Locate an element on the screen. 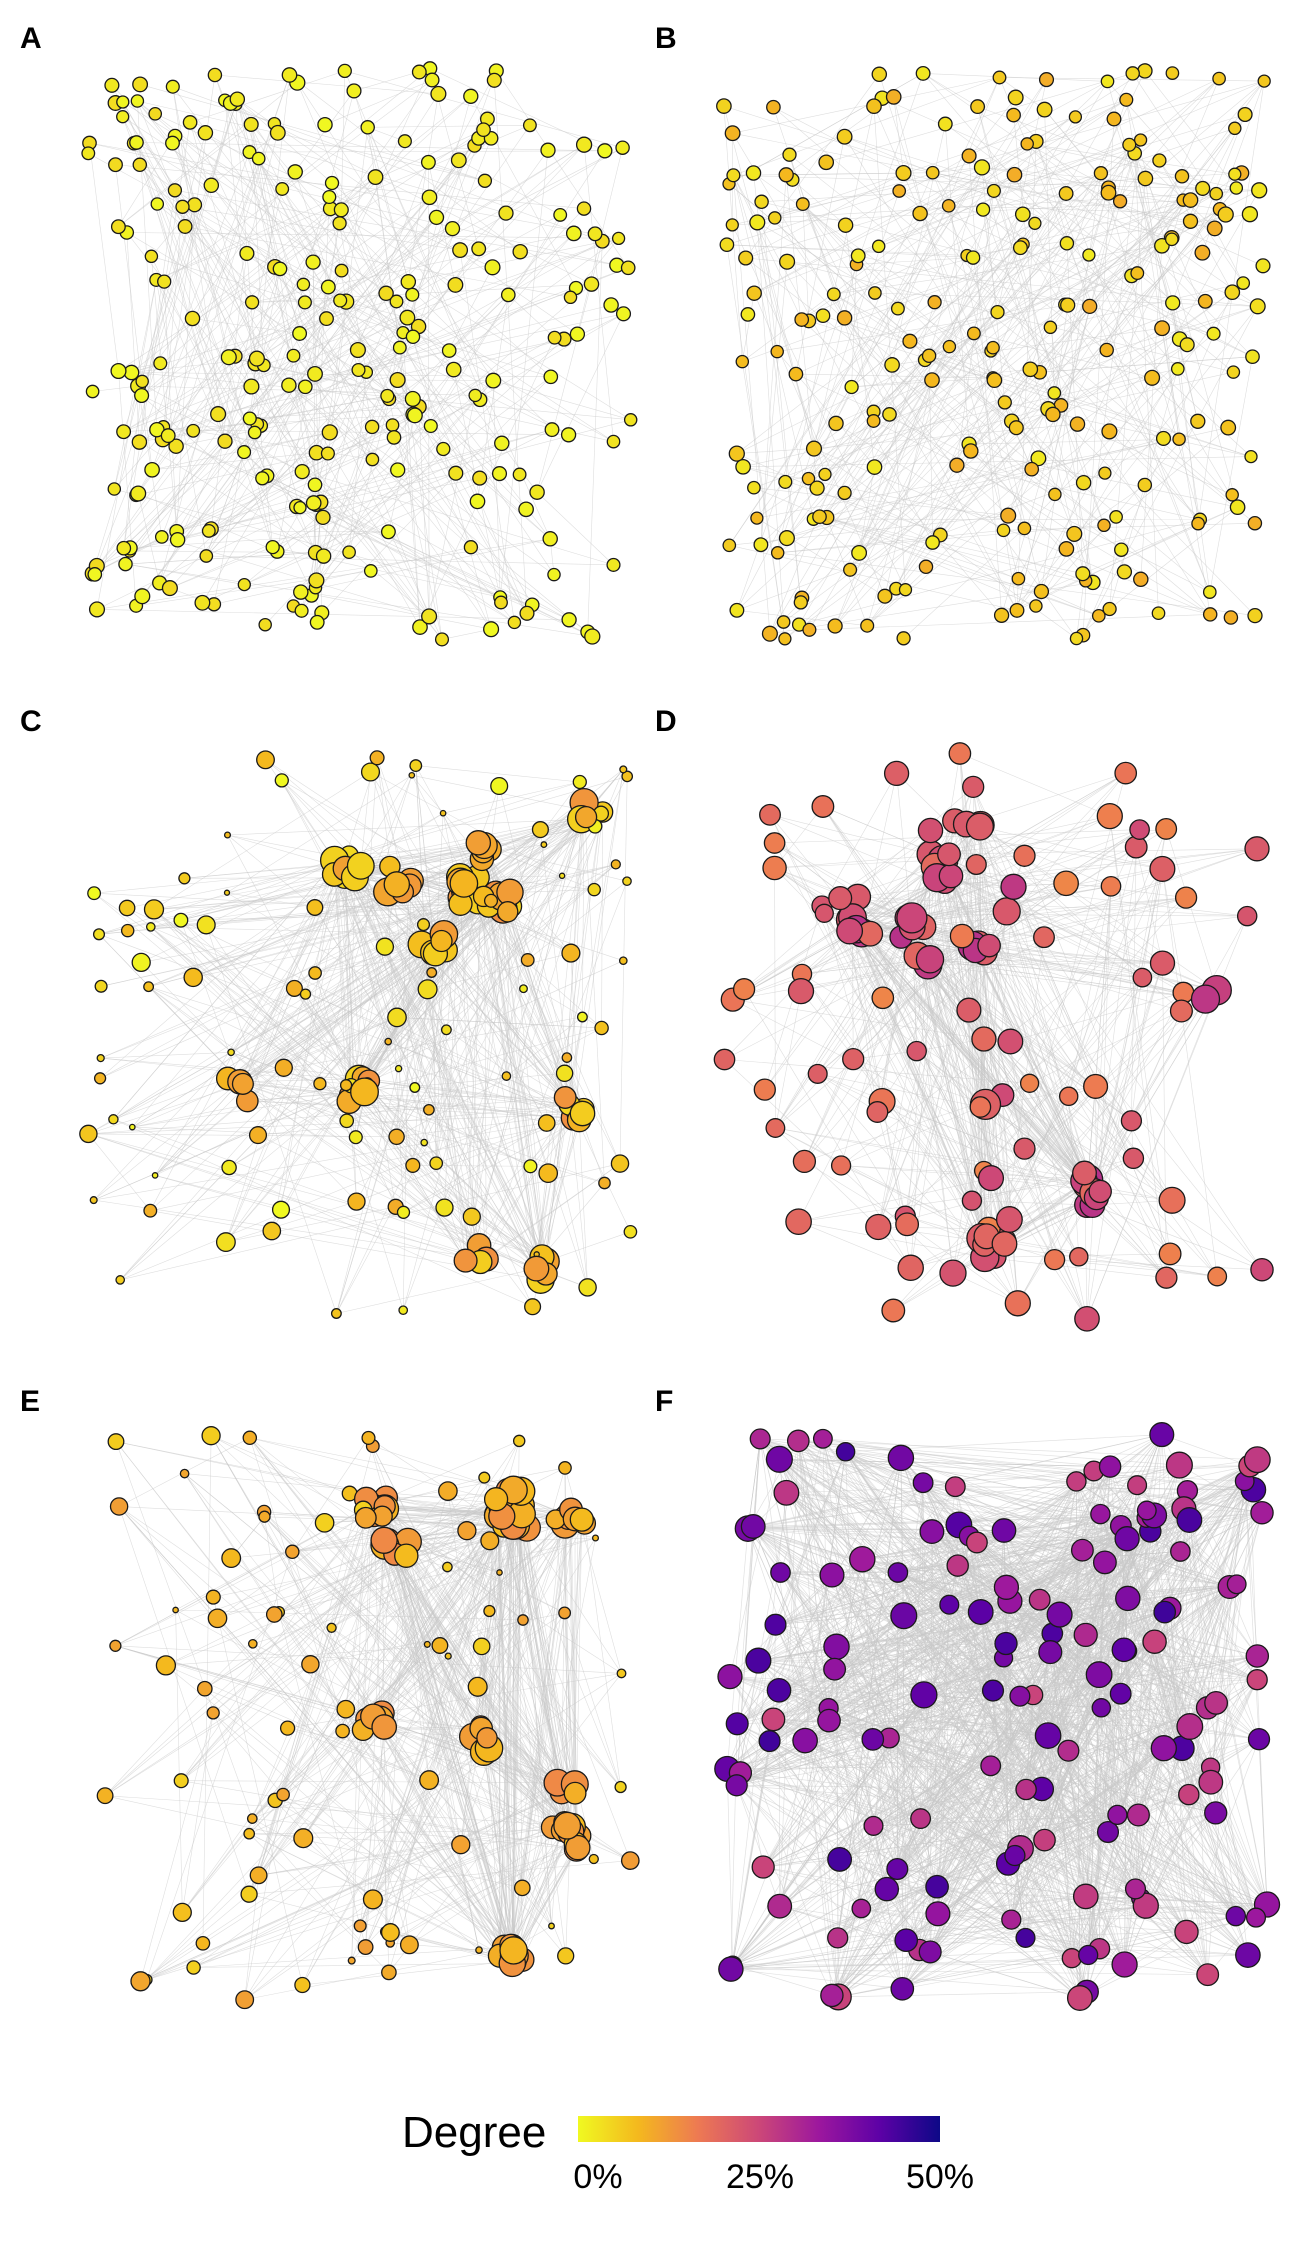 This screenshot has height=2244, width=1299. panel-label-f: F is located at coordinates (664, 1401).